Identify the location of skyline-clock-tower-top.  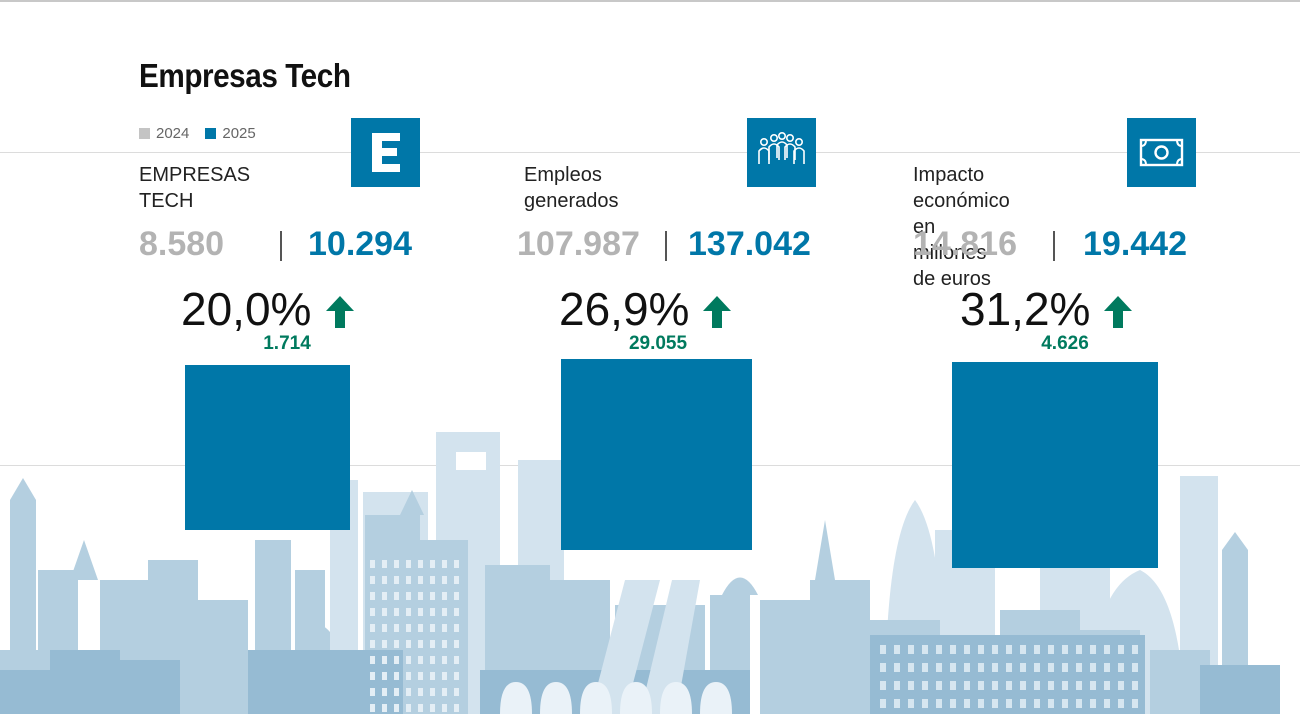
(412, 502).